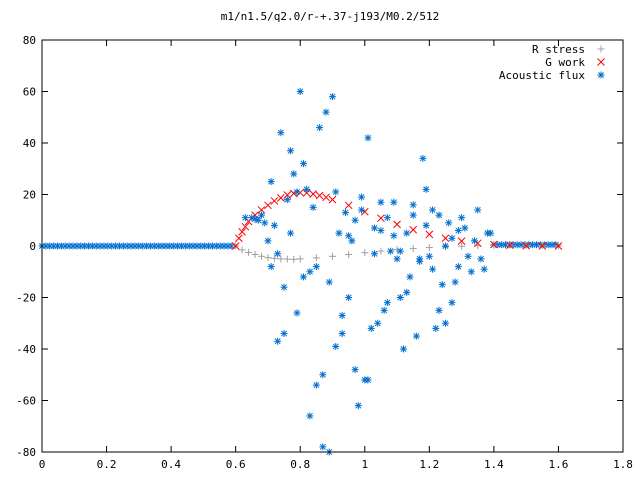  I want to click on y-tick-label: 80, so click(29, 40).